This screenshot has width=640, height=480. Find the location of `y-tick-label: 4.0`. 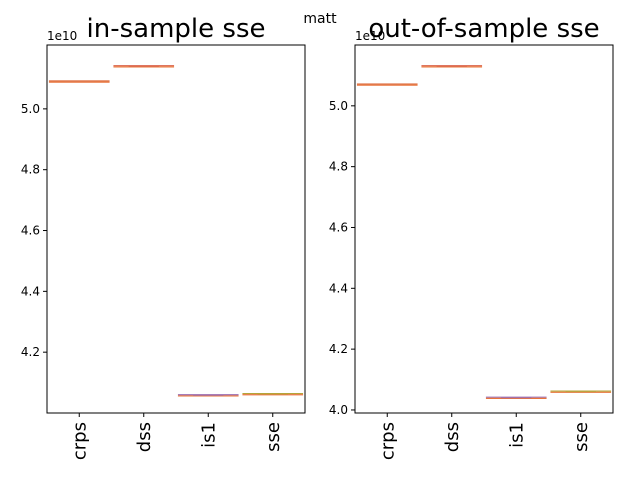

y-tick-label: 4.0 is located at coordinates (338, 410).